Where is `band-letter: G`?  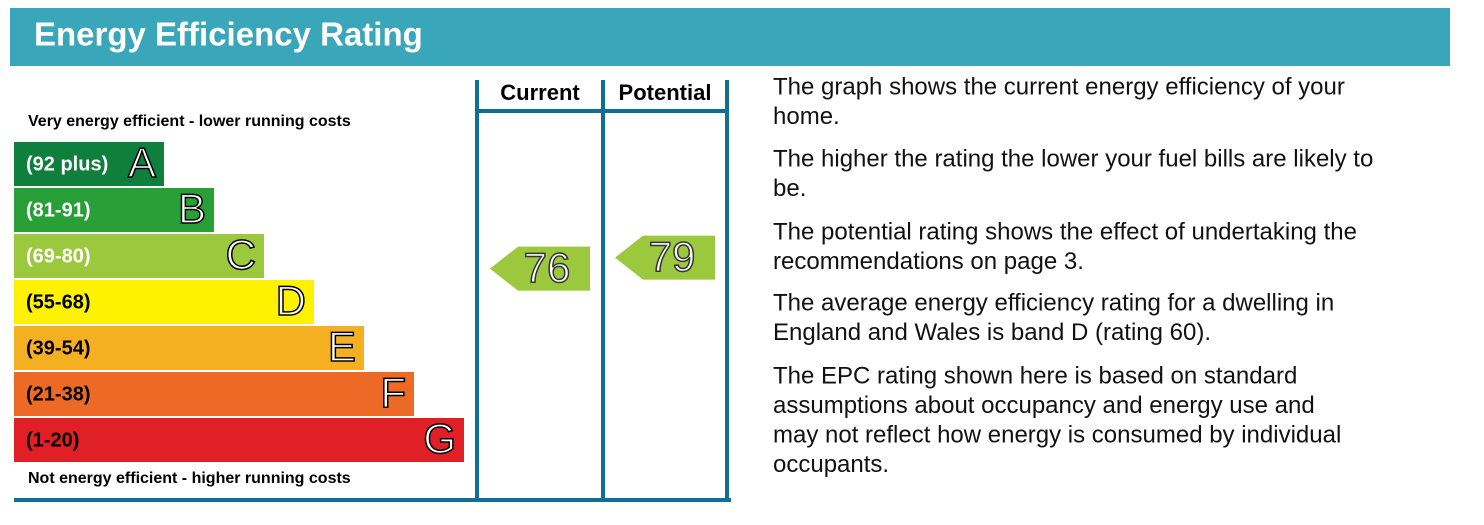 band-letter: G is located at coordinates (439, 438).